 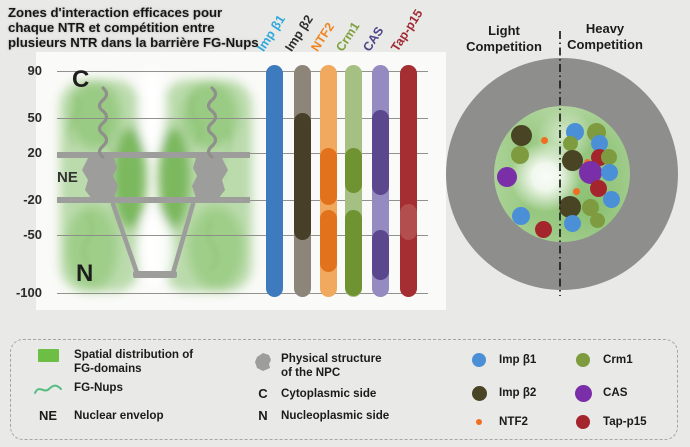 What do you see at coordinates (85, 273) in the screenshot?
I see `nucleoplasmic-side-label: N` at bounding box center [85, 273].